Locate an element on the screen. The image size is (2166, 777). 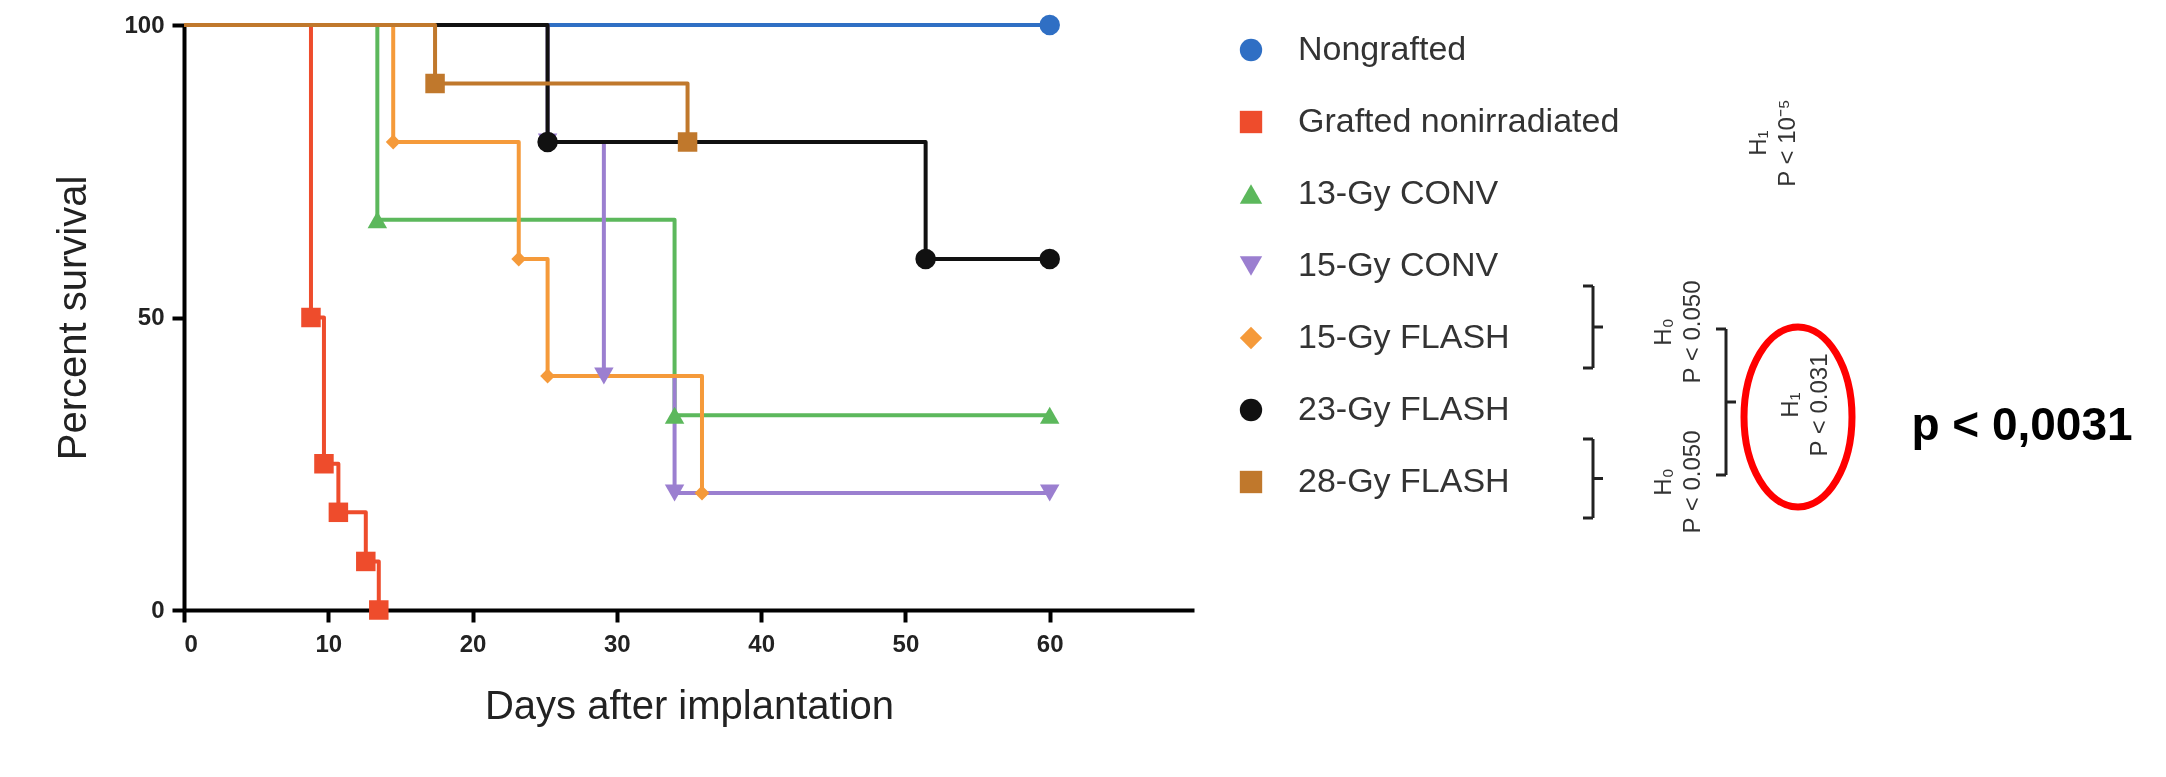
legend-label: 15-Gy CONV is located at coordinates (1398, 264).